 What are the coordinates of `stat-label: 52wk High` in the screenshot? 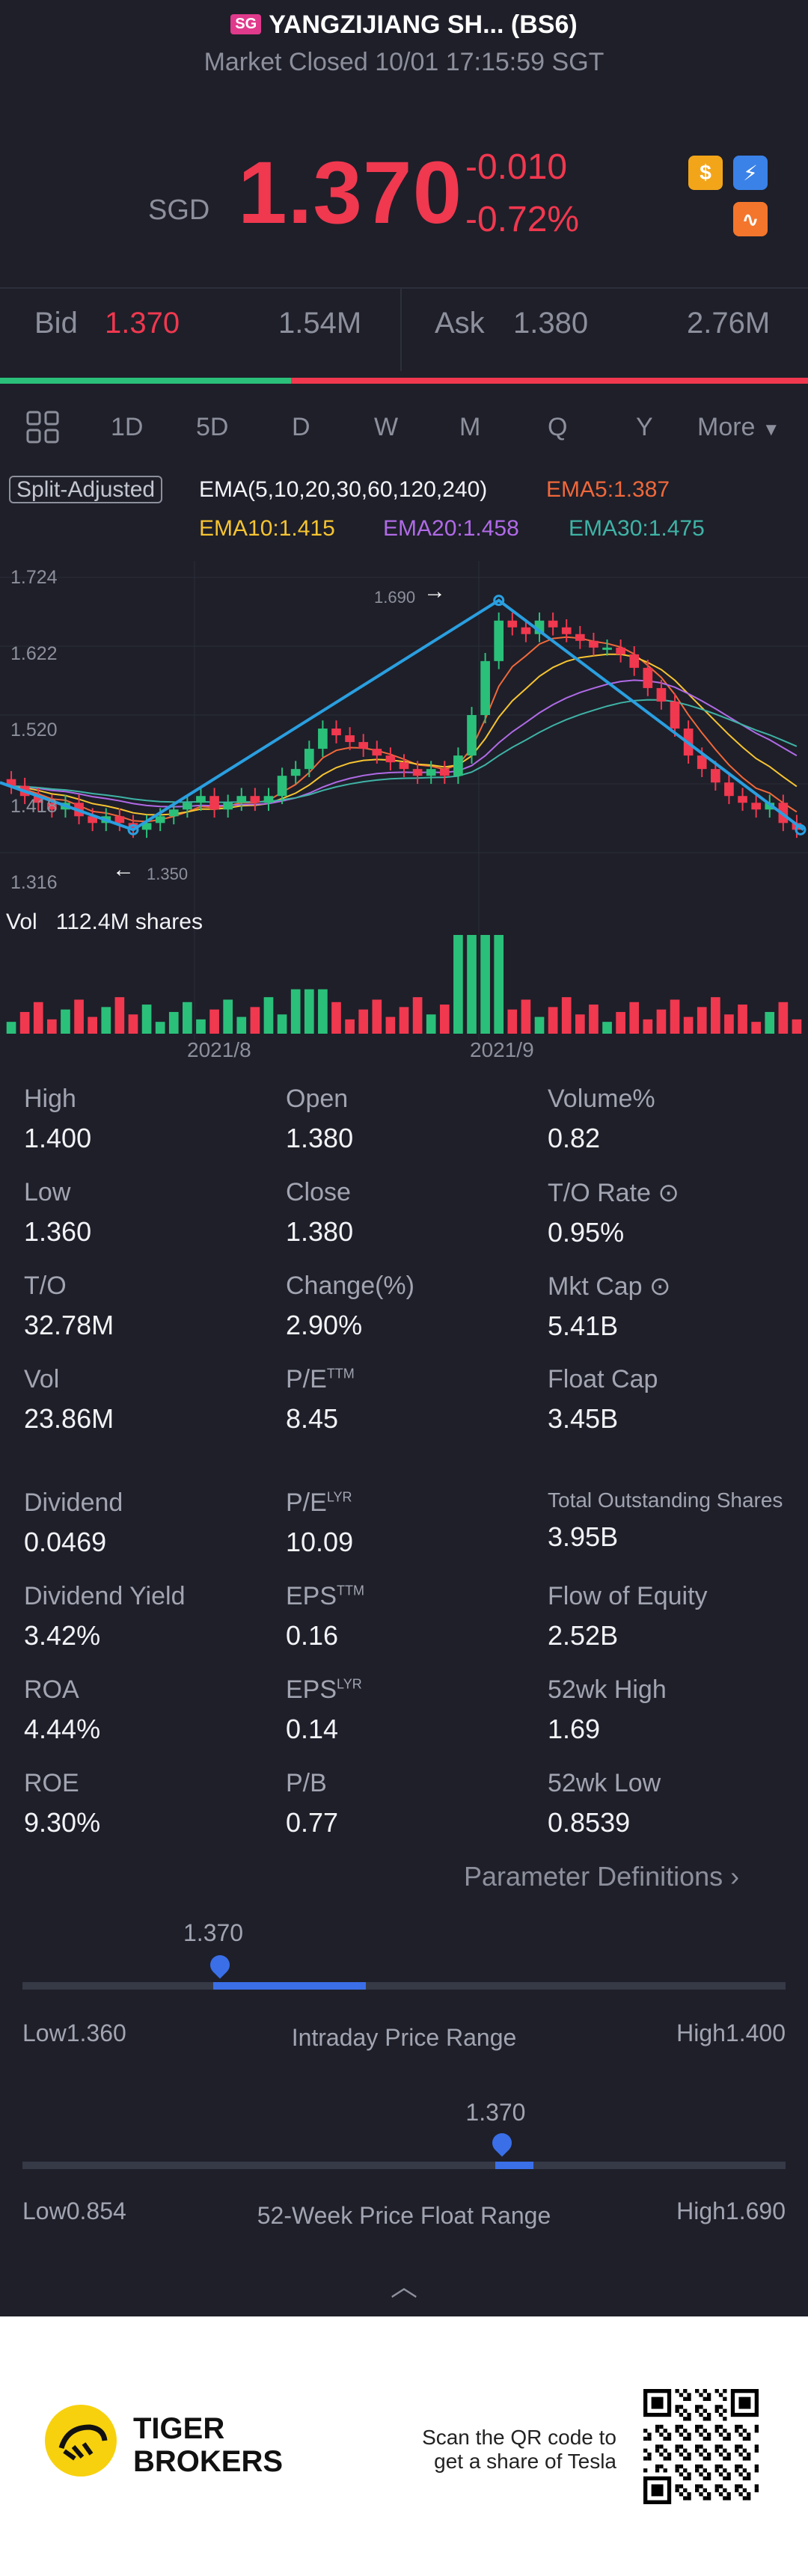 It's located at (607, 1690).